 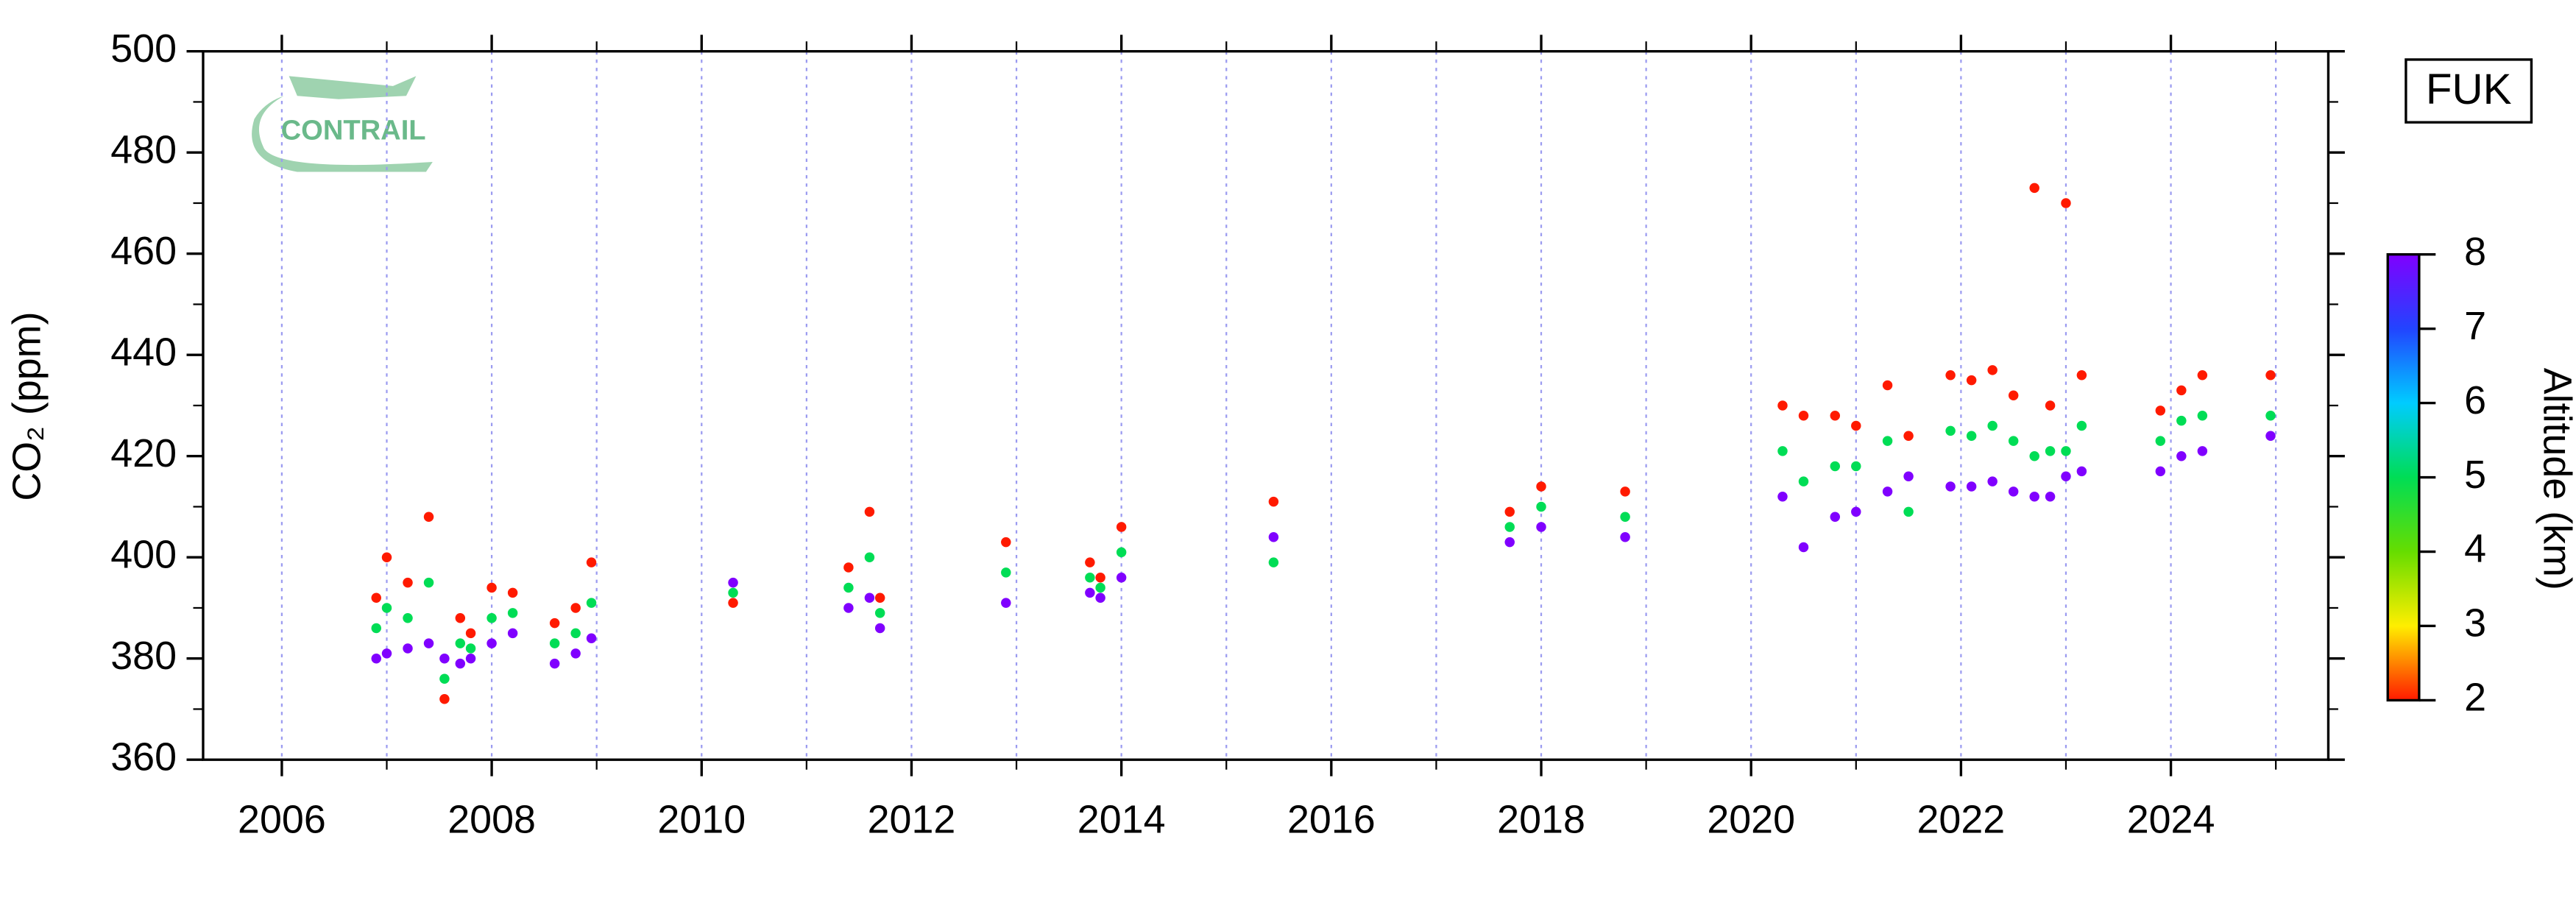 I want to click on y-tick-label: 460, so click(x=143, y=251).